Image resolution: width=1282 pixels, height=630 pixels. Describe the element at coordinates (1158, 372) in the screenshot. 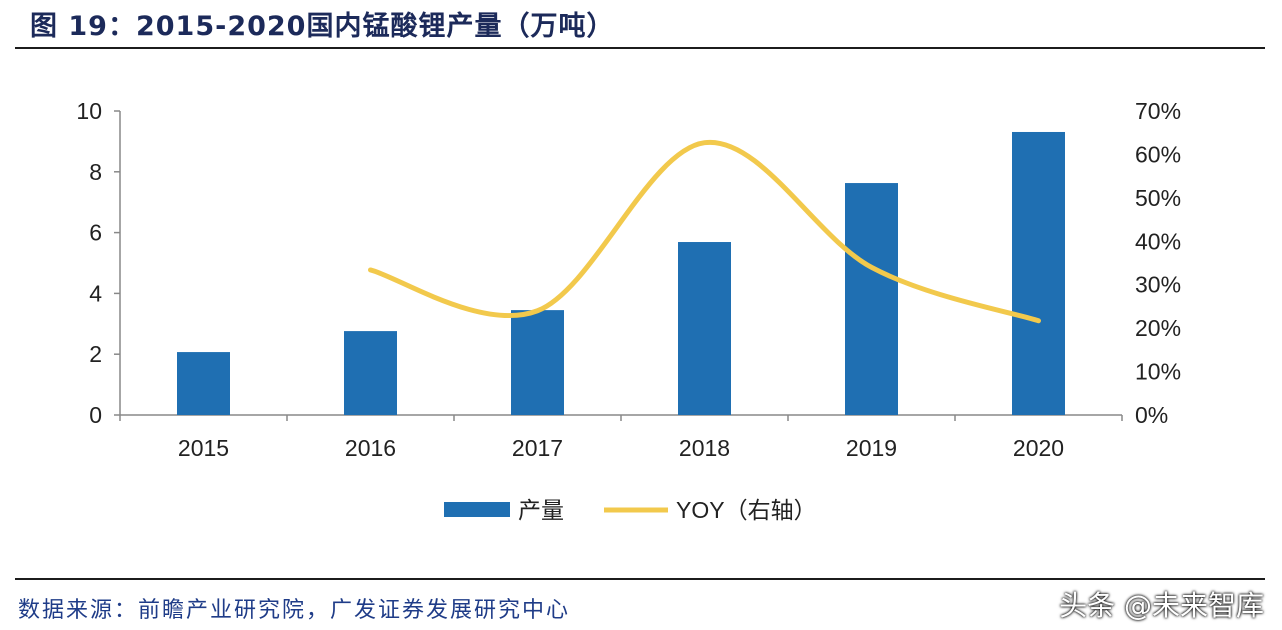

I see `right-tick-label: 10%` at that location.